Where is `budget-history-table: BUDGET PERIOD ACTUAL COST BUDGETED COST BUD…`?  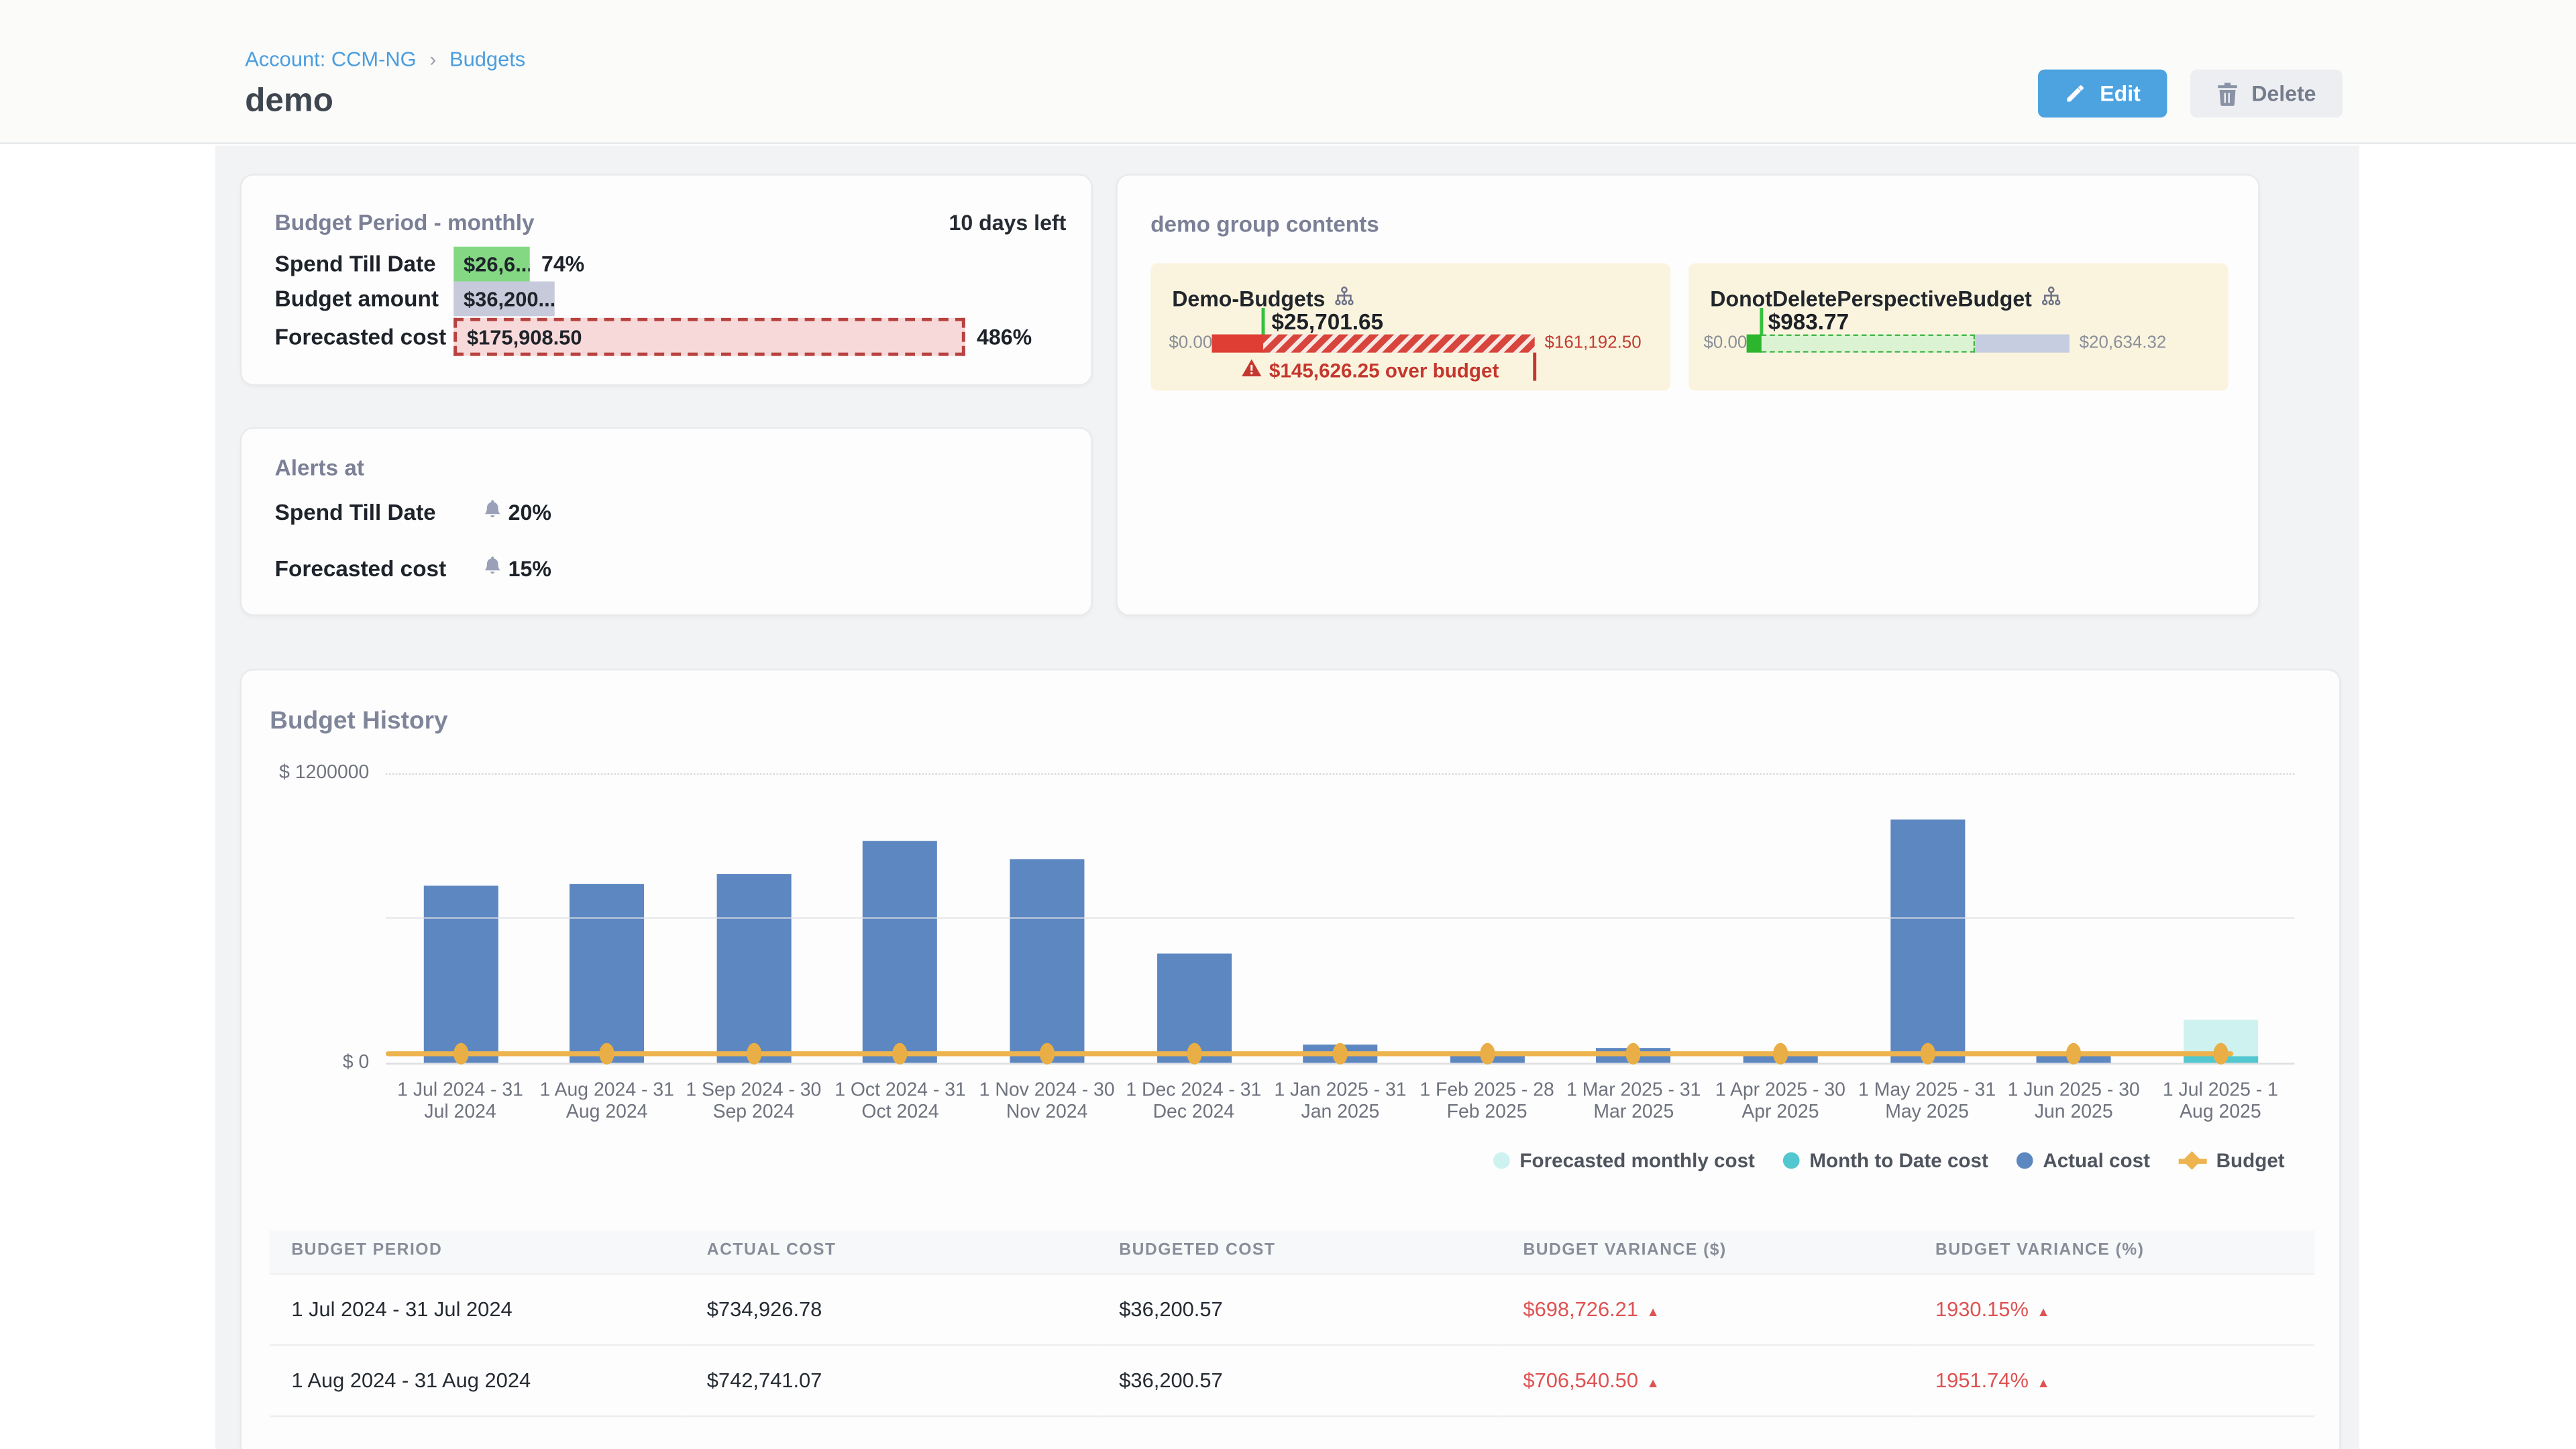 budget-history-table: BUDGET PERIOD ACTUAL COST BUDGETED COST BUD… is located at coordinates (1292, 1323).